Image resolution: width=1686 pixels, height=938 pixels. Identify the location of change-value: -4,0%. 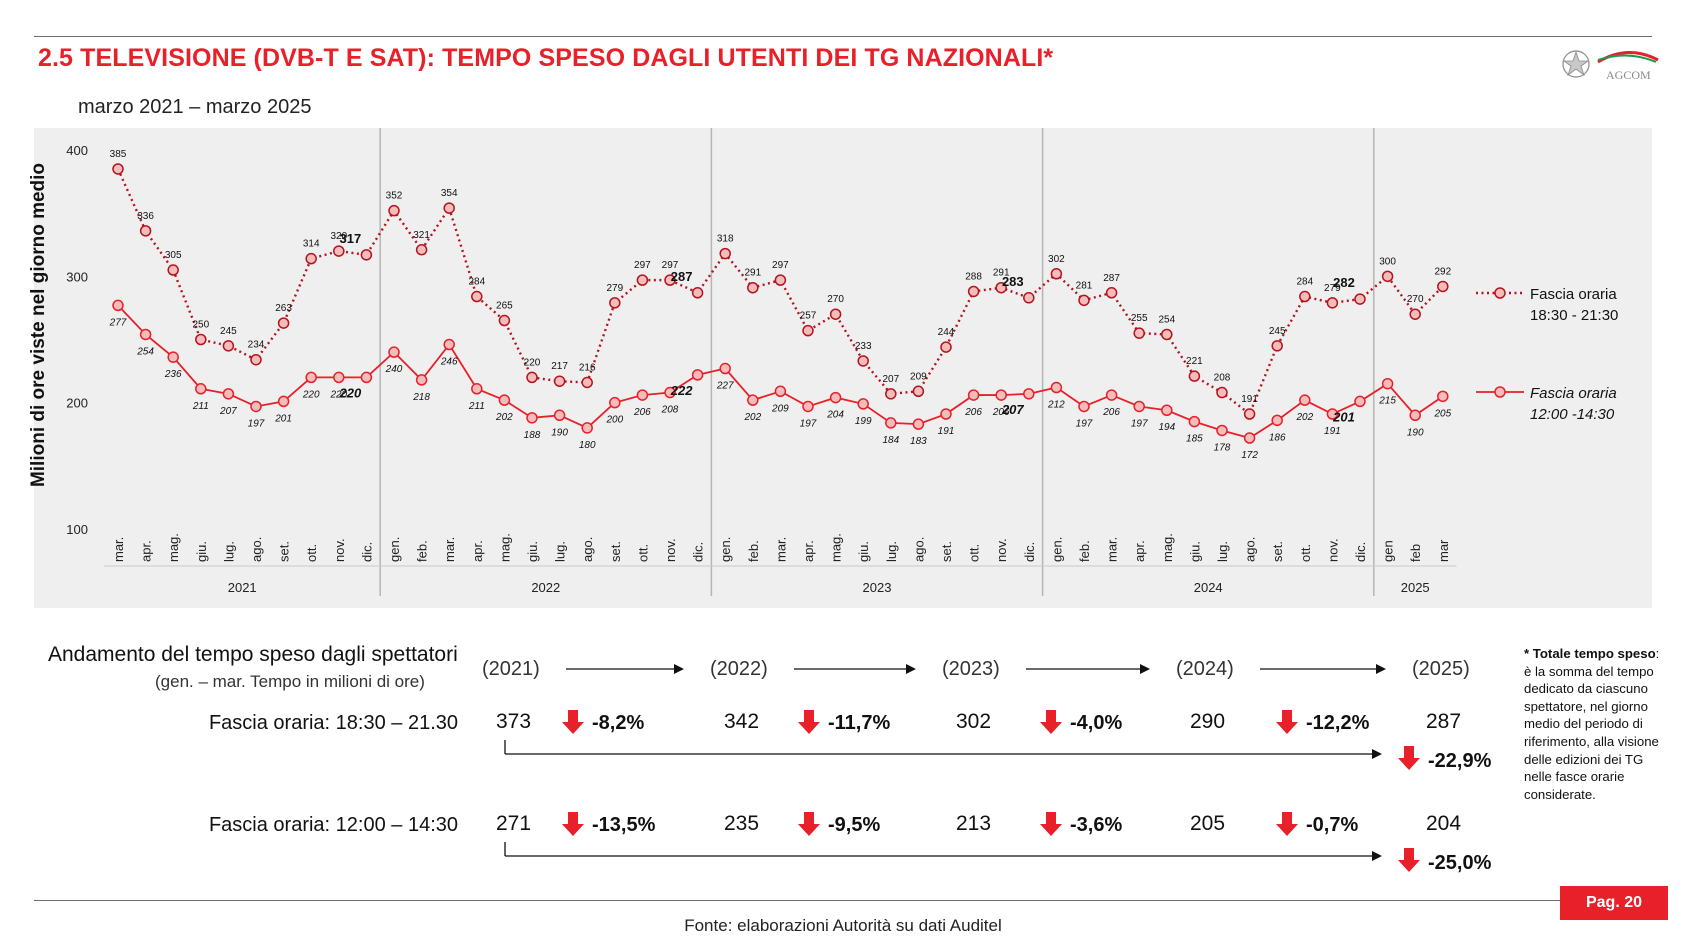
(1096, 723).